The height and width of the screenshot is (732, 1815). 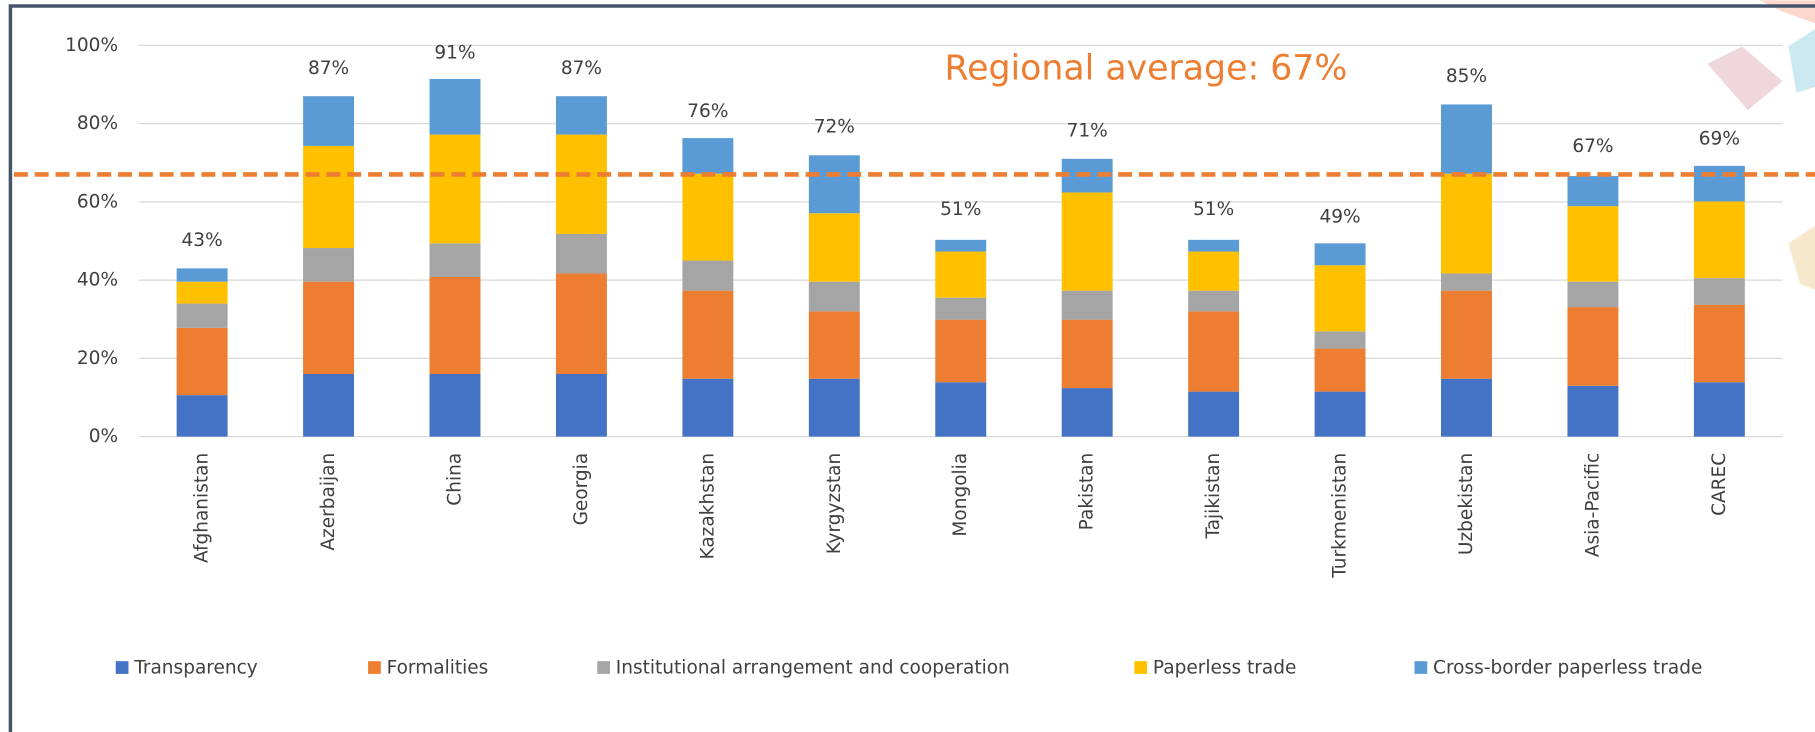 I want to click on x-tick-label: Pakistan, so click(x=1087, y=492).